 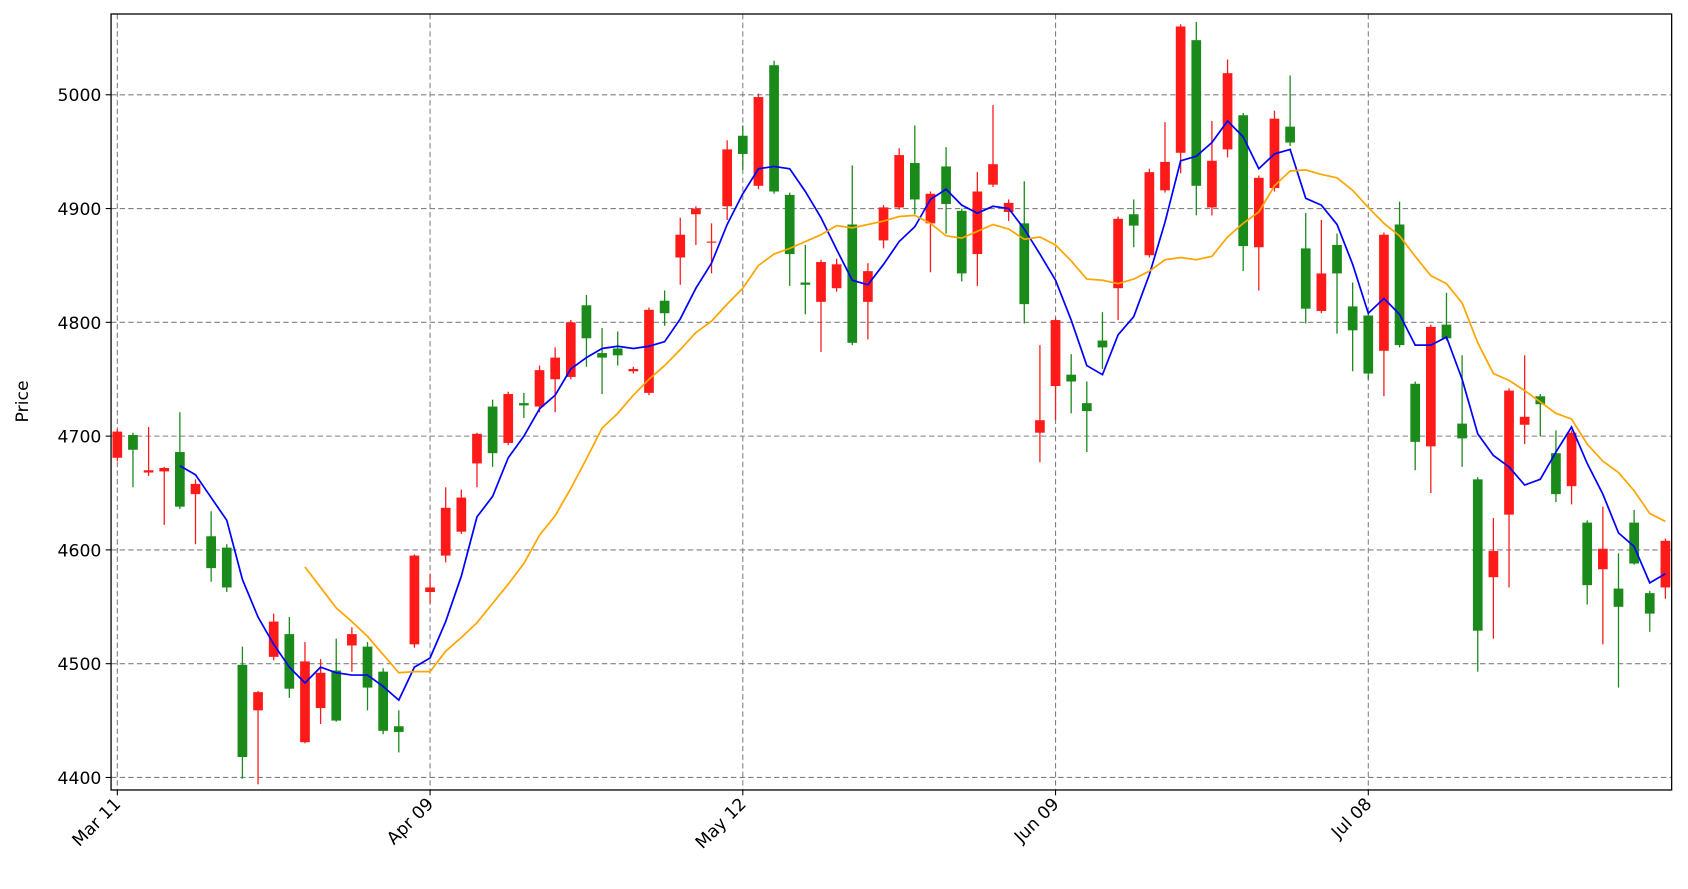 What do you see at coordinates (410, 821) in the screenshot?
I see `x-tick-label: Apr 09` at bounding box center [410, 821].